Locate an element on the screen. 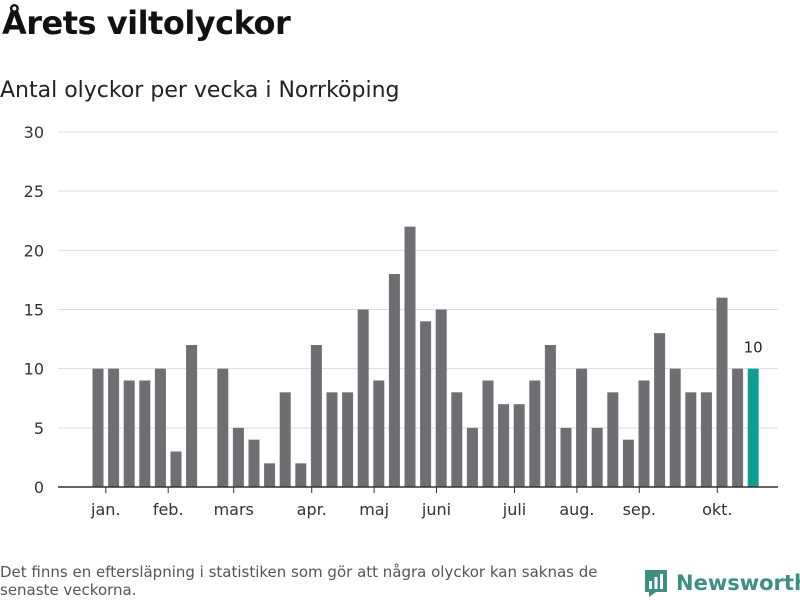 The width and height of the screenshot is (800, 600). x-tick-label: apr. is located at coordinates (312, 509).